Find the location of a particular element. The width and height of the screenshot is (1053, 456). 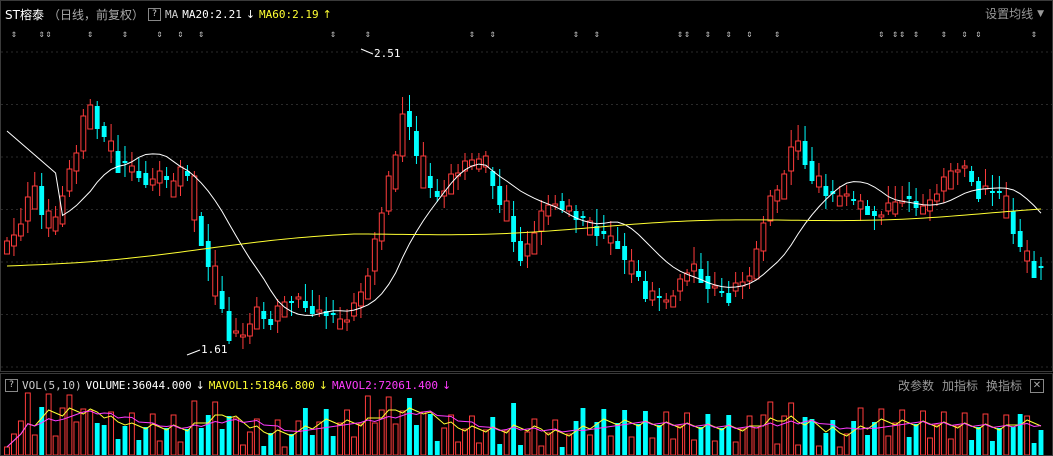

switch-indicator-button: 换指标 is located at coordinates (1003, 386).